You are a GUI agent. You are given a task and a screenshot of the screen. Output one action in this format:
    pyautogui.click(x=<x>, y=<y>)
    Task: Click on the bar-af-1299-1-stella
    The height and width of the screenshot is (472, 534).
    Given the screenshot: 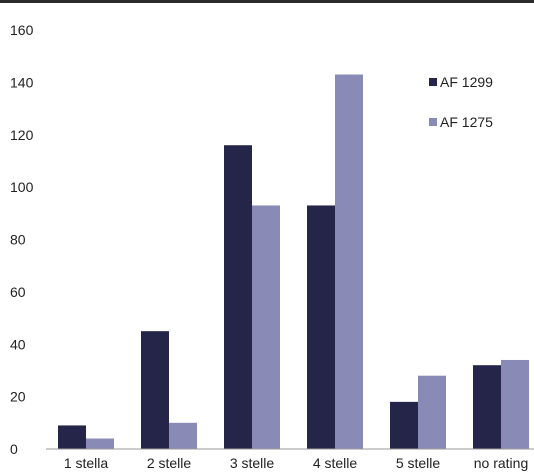 What is the action you would take?
    pyautogui.click(x=72, y=437)
    